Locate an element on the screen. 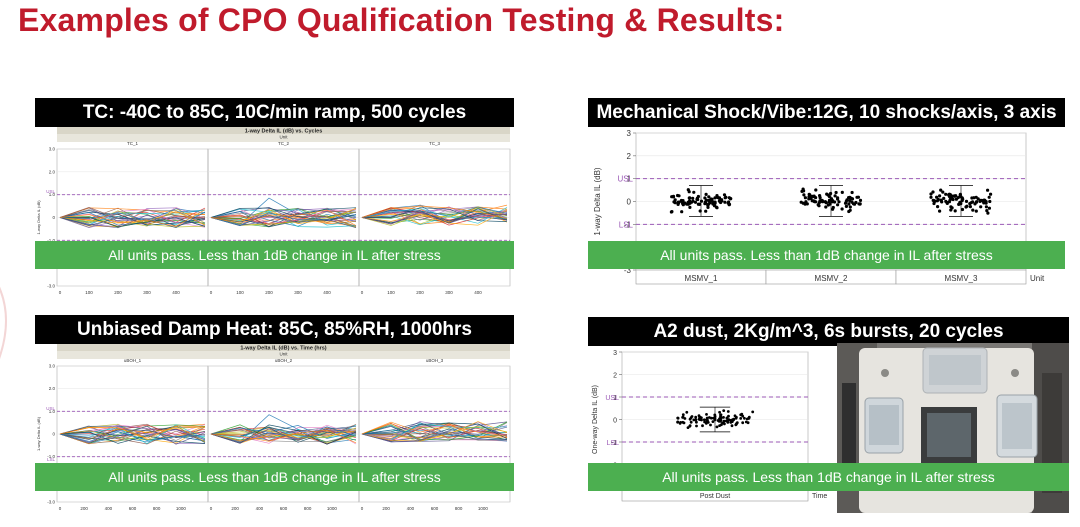  y-axis-label: One-way Delta IL (dB) is located at coordinates (595, 419).